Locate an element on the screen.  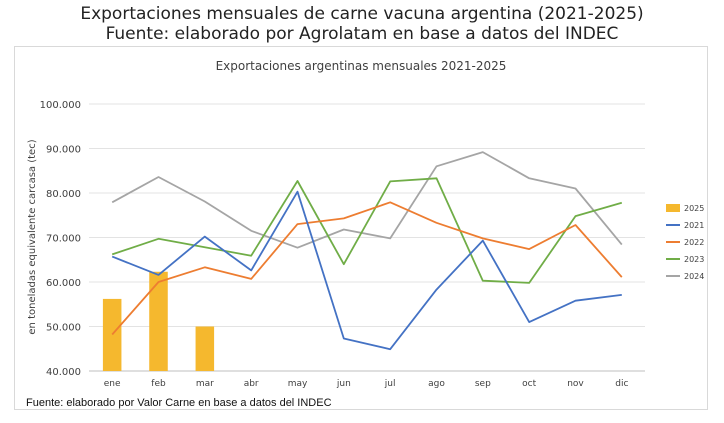
y-tick-label: 90.000 is located at coordinates (63, 150).